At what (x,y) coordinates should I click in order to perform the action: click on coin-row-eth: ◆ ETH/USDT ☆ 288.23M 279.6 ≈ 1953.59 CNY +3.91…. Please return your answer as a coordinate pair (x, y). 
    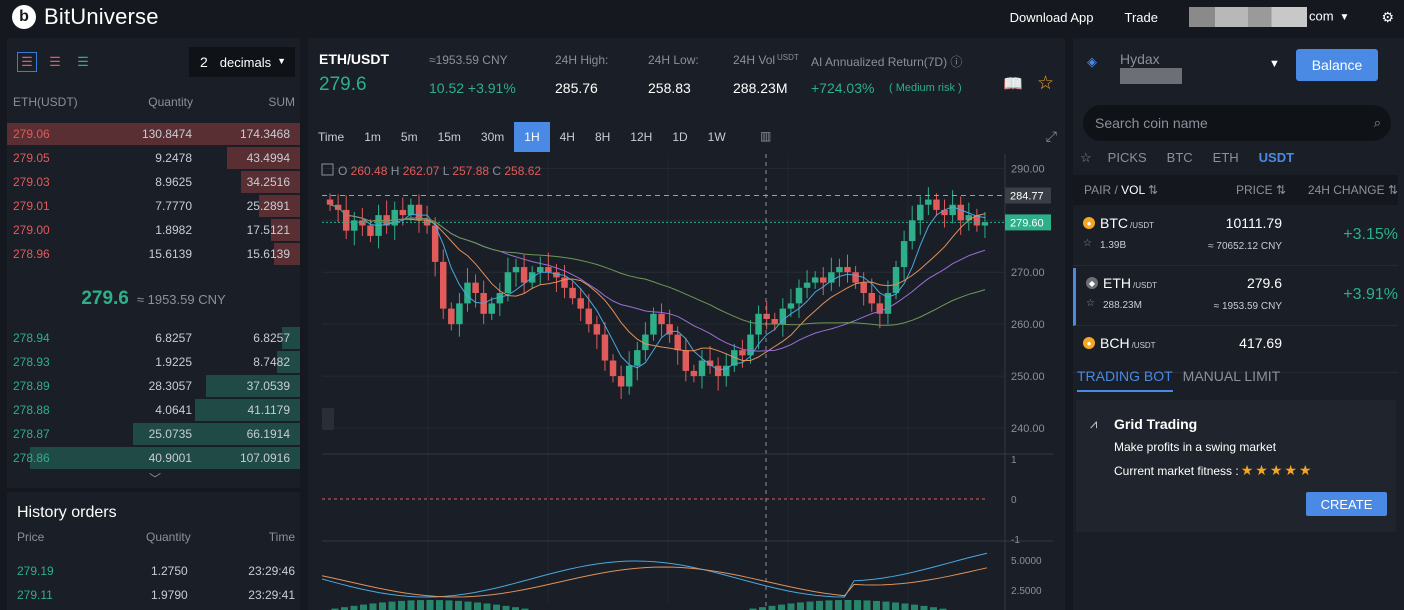
    Looking at the image, I should click on (1235, 297).